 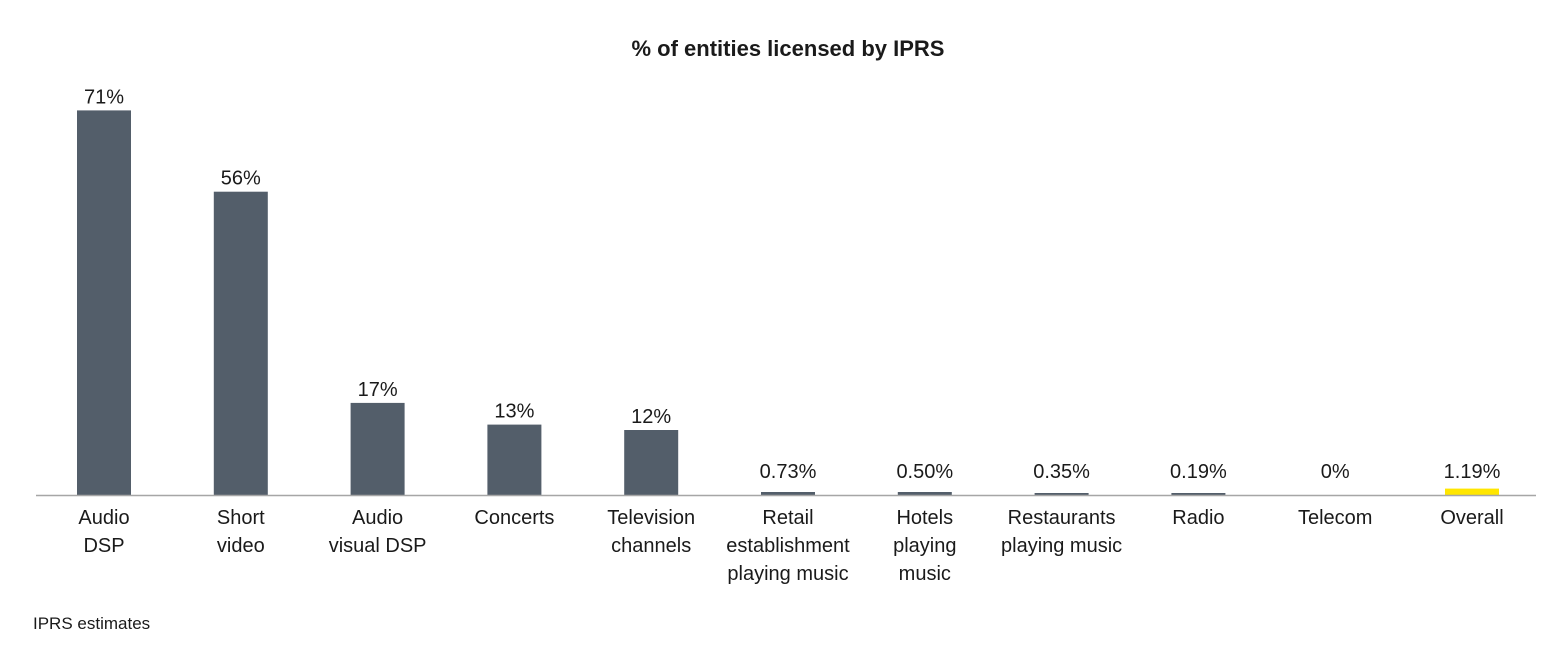 What do you see at coordinates (1061, 532) in the screenshot?
I see `category-label-7: Restaurants playing music` at bounding box center [1061, 532].